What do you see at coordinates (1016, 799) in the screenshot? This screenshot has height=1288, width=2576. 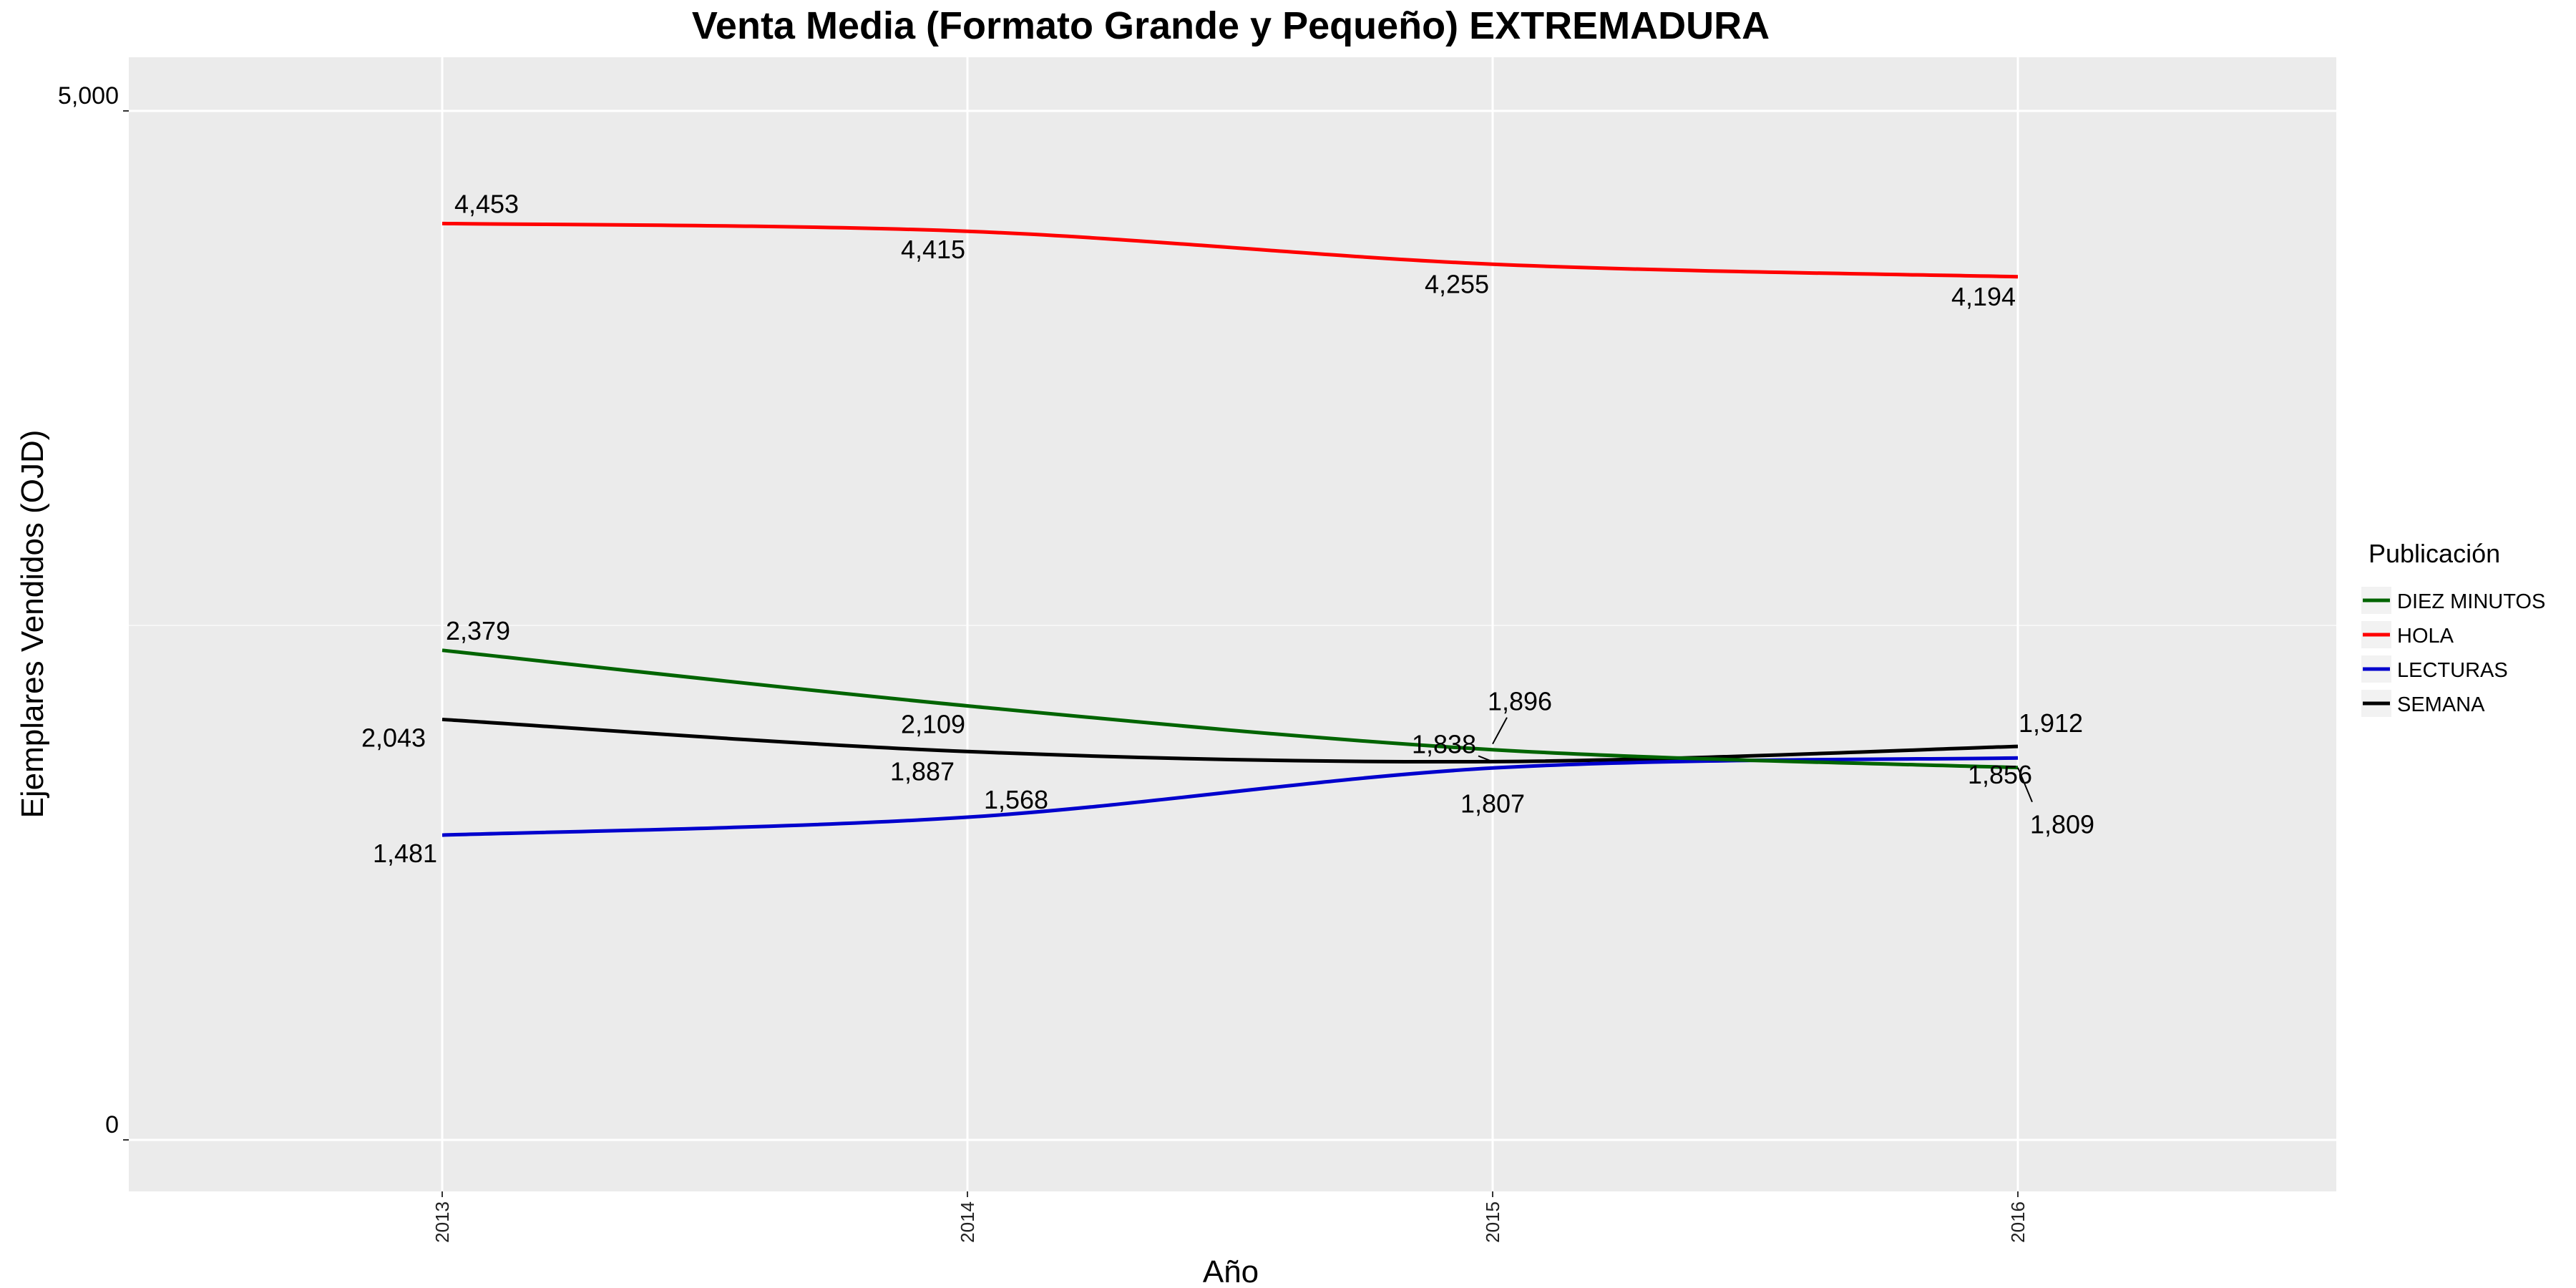 I see `data-label: 1,568` at bounding box center [1016, 799].